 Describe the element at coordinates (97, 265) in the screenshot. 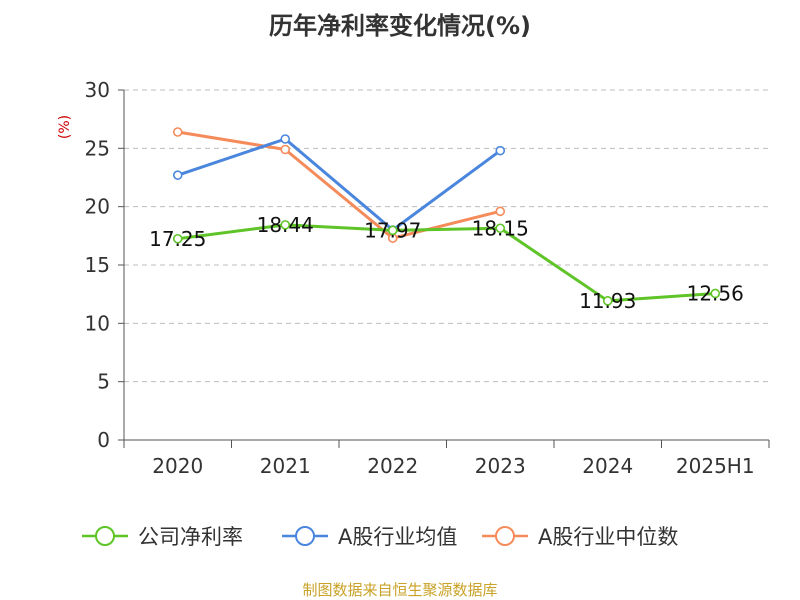

I see `y-tick-label-15: 15` at that location.